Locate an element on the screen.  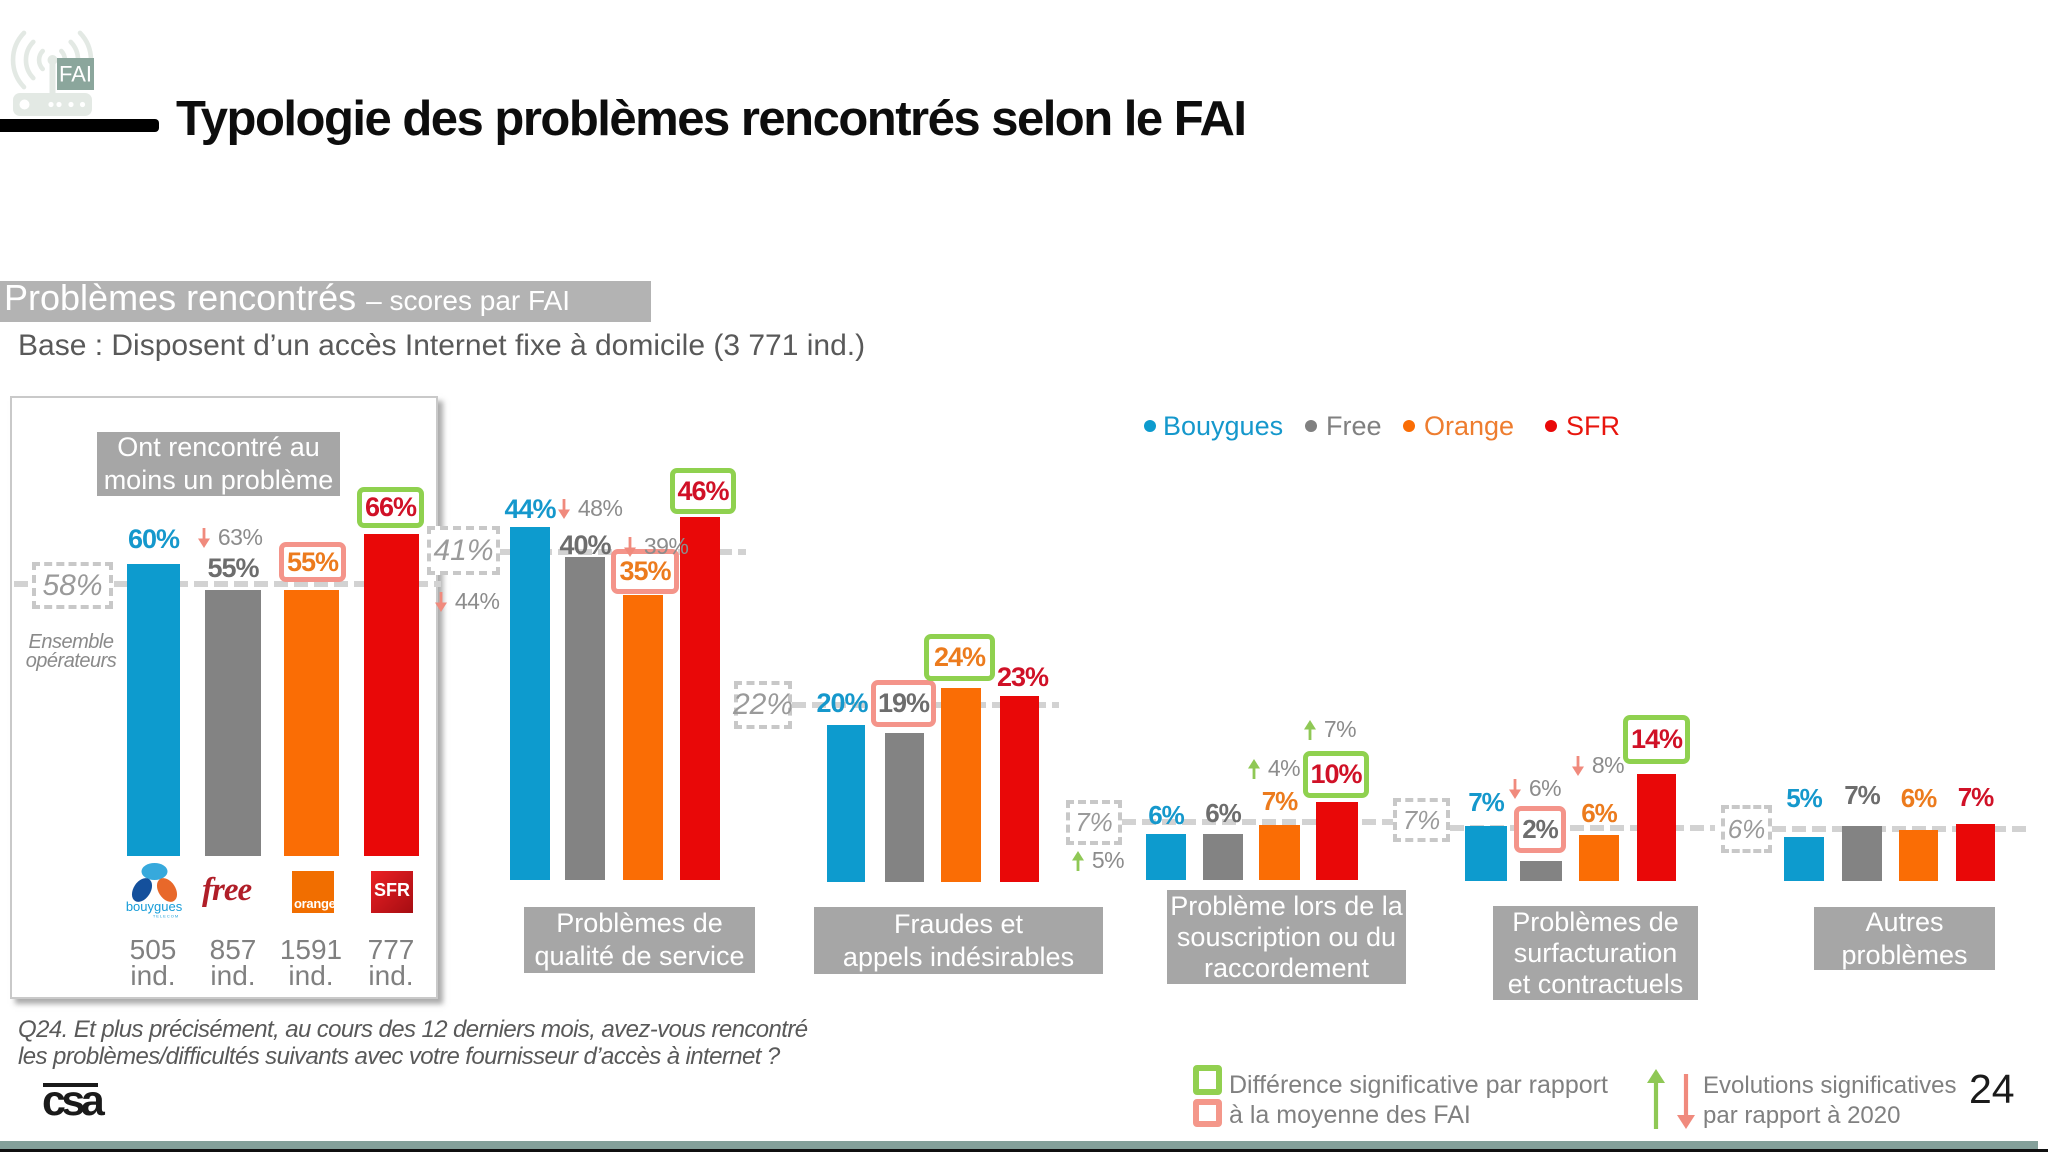
svg-text: bouygues is located at coordinates (154, 906).